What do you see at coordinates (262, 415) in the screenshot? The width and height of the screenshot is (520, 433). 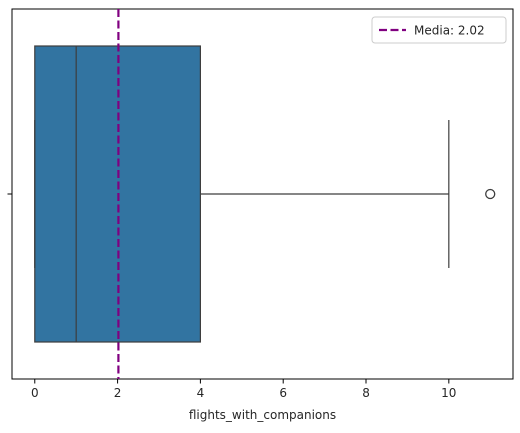 I see `x-axis-label: flights_with_companions` at bounding box center [262, 415].